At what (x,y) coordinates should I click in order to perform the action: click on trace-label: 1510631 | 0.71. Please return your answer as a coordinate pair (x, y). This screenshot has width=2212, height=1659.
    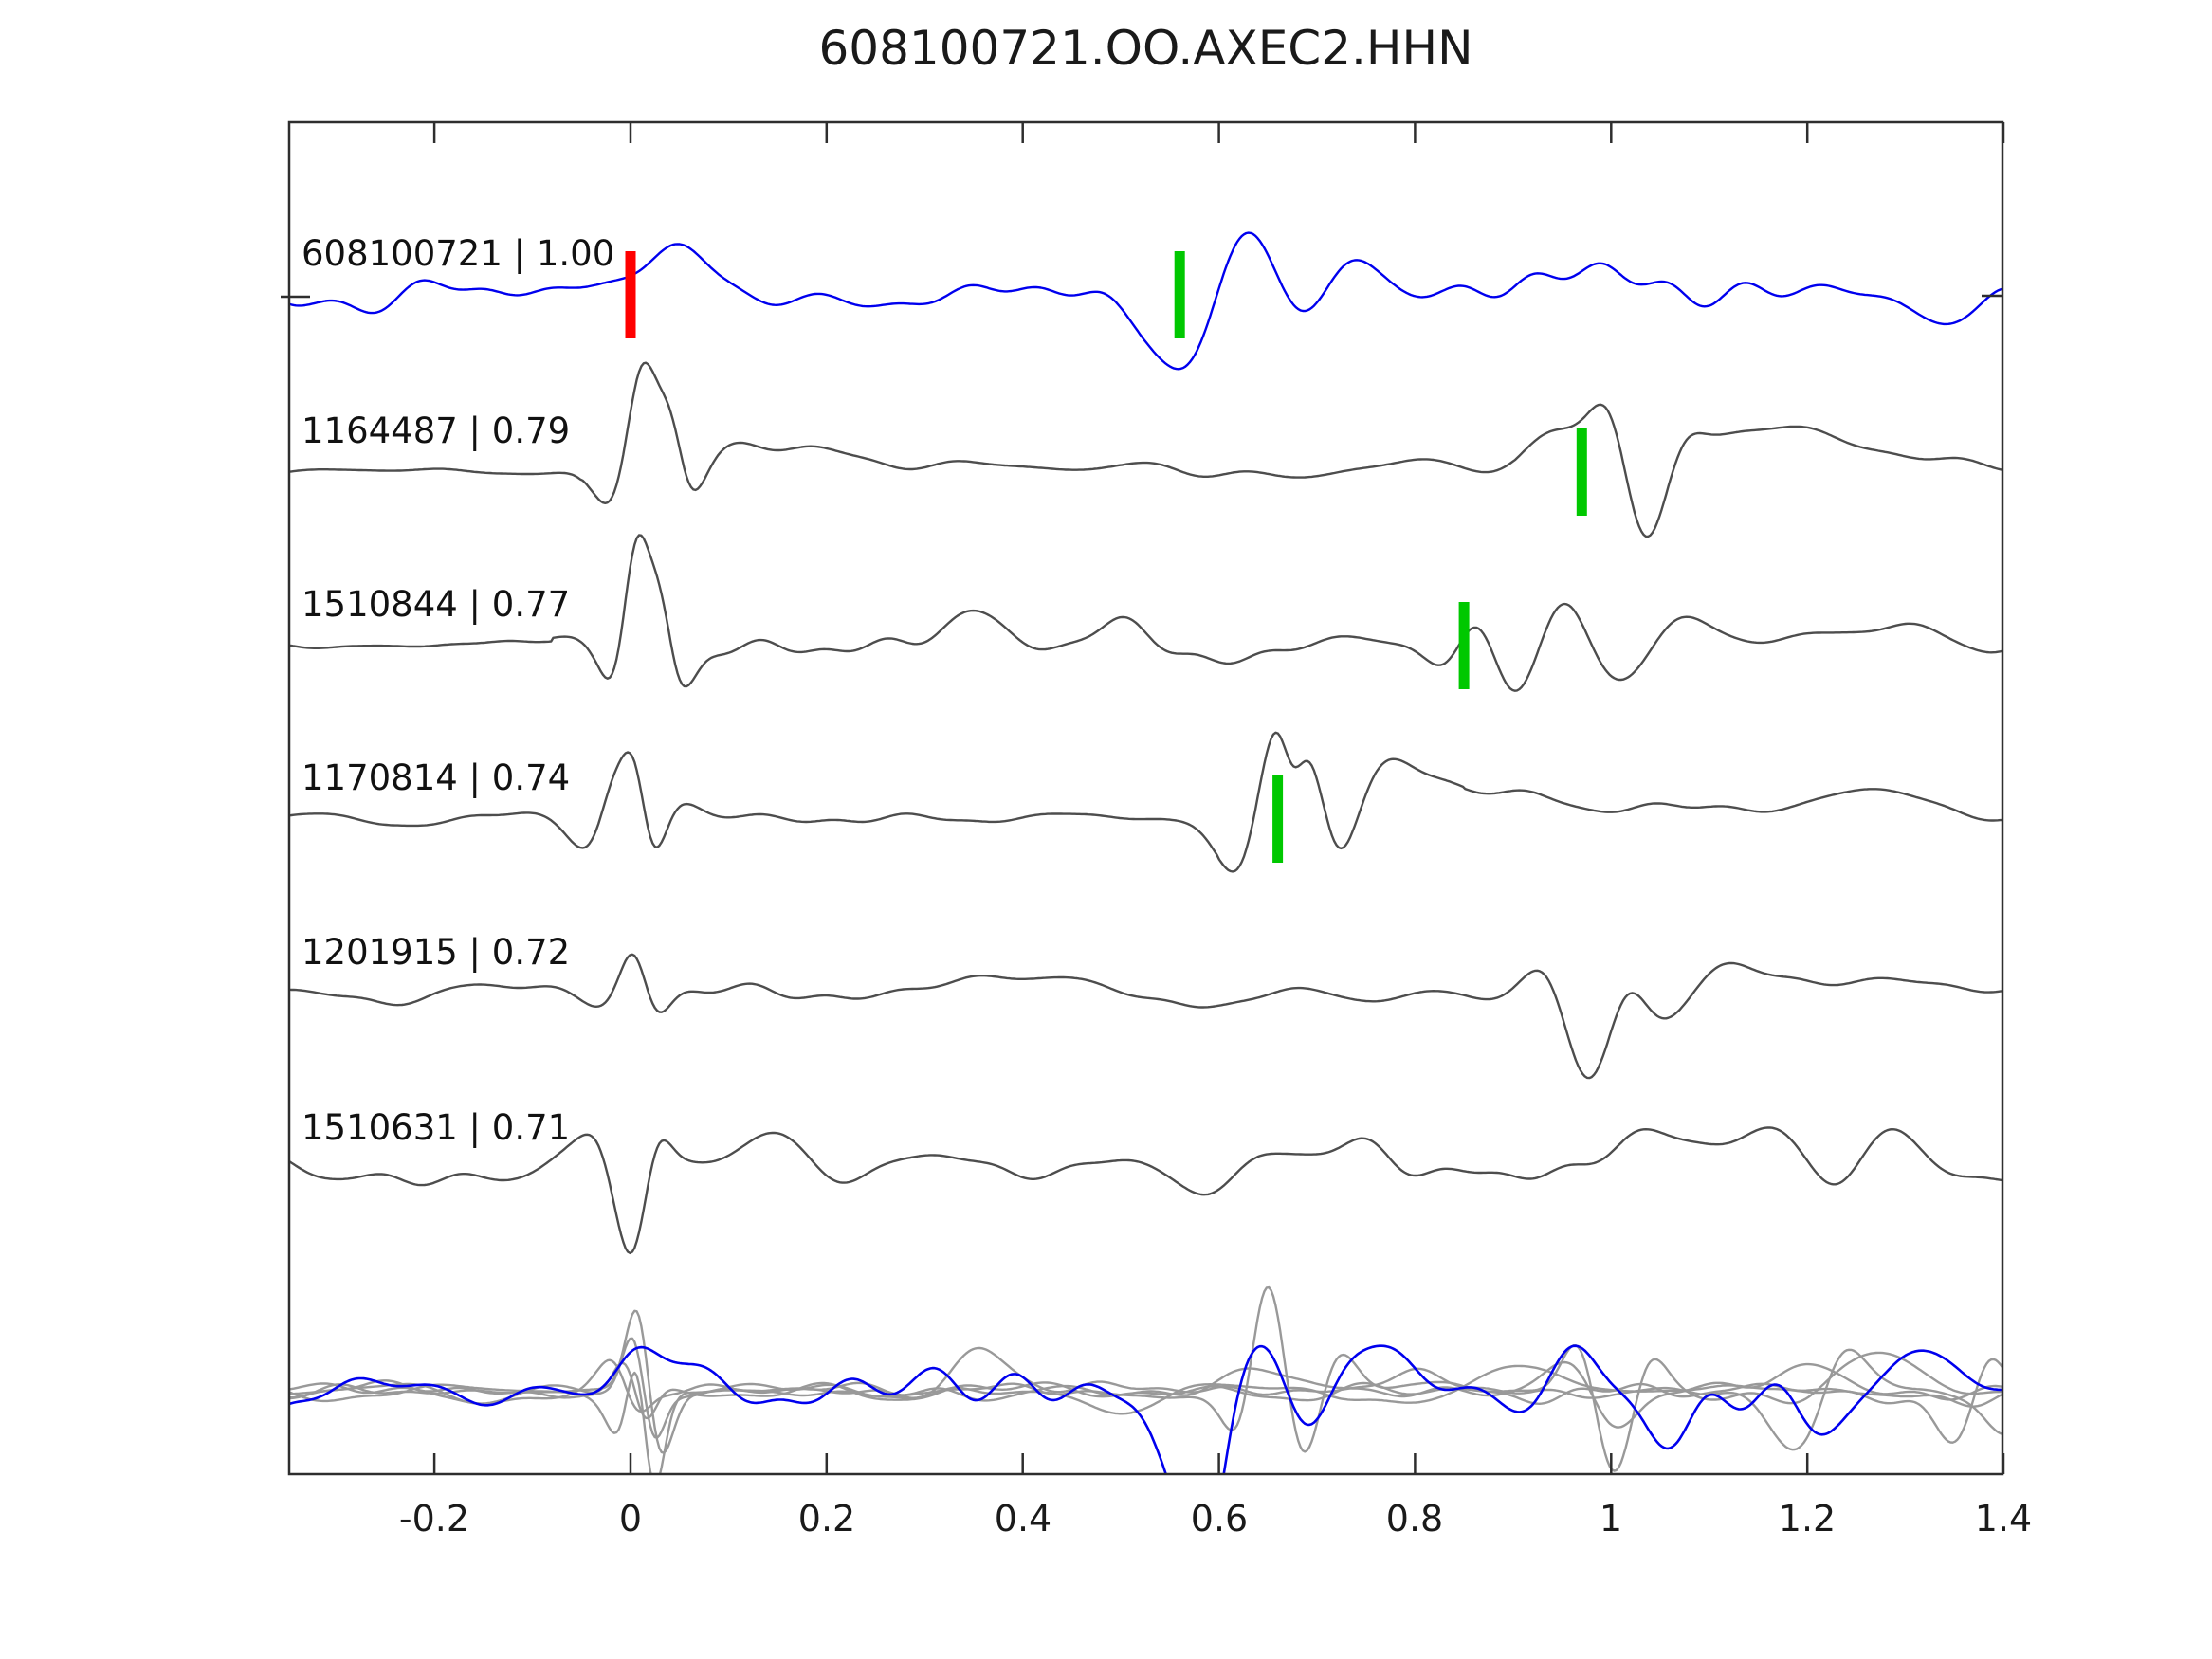
    Looking at the image, I should click on (436, 1127).